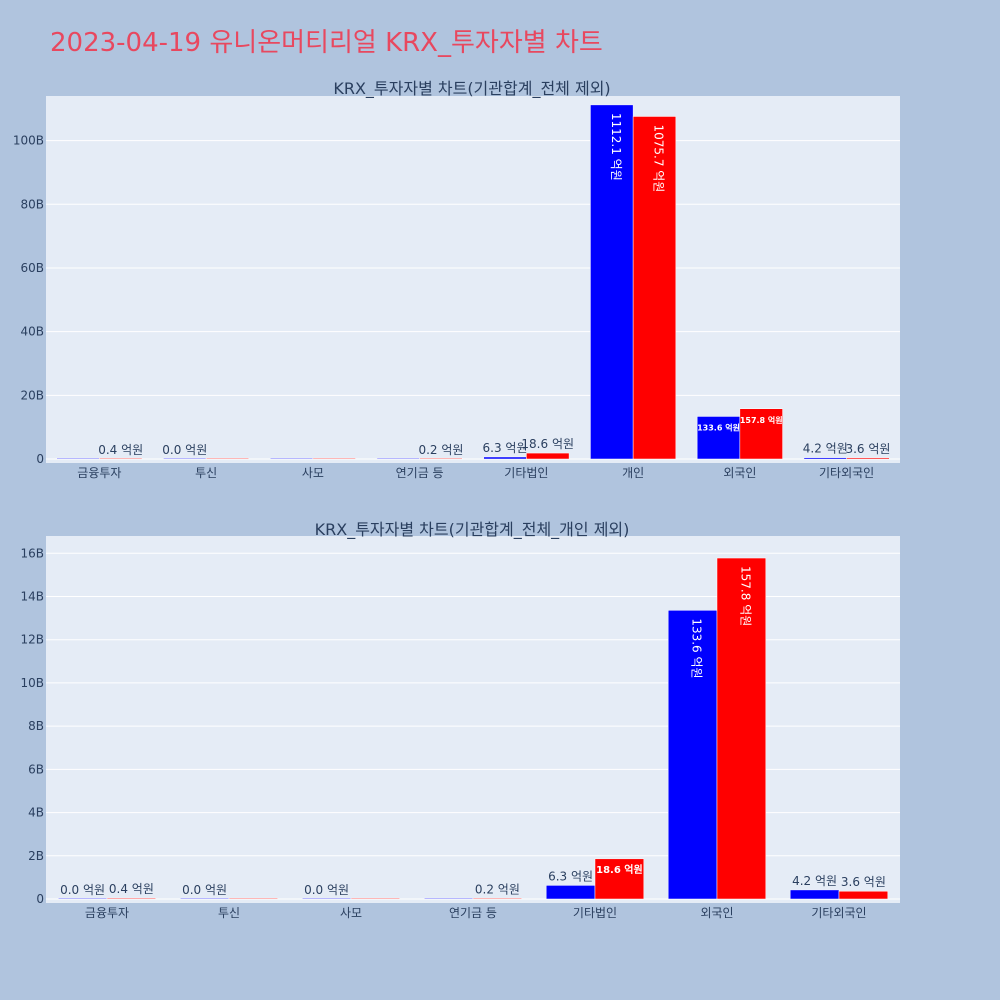  I want to click on y-tick-label-1-3: 6B, so click(36, 769).